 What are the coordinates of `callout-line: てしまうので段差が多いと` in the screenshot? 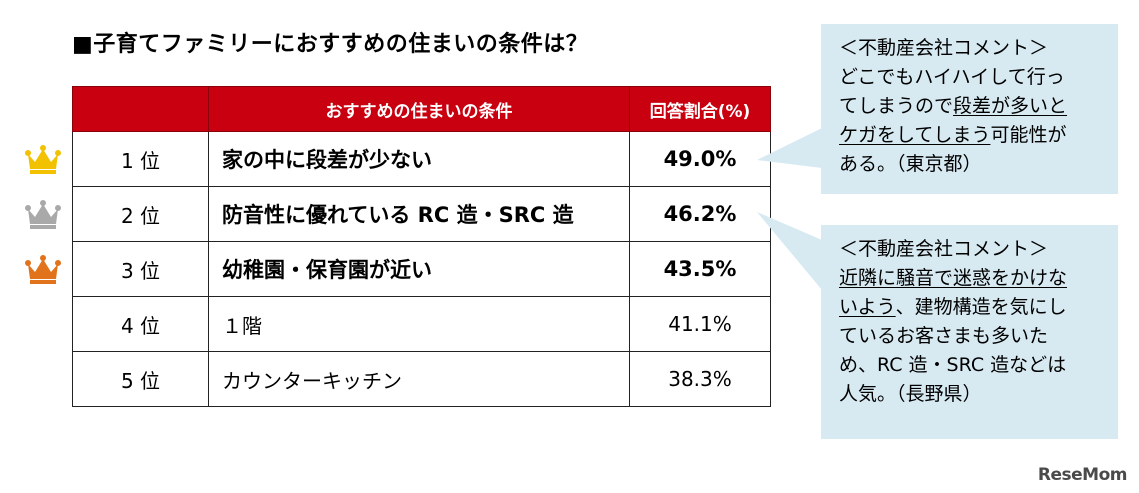 It's located at (971, 106).